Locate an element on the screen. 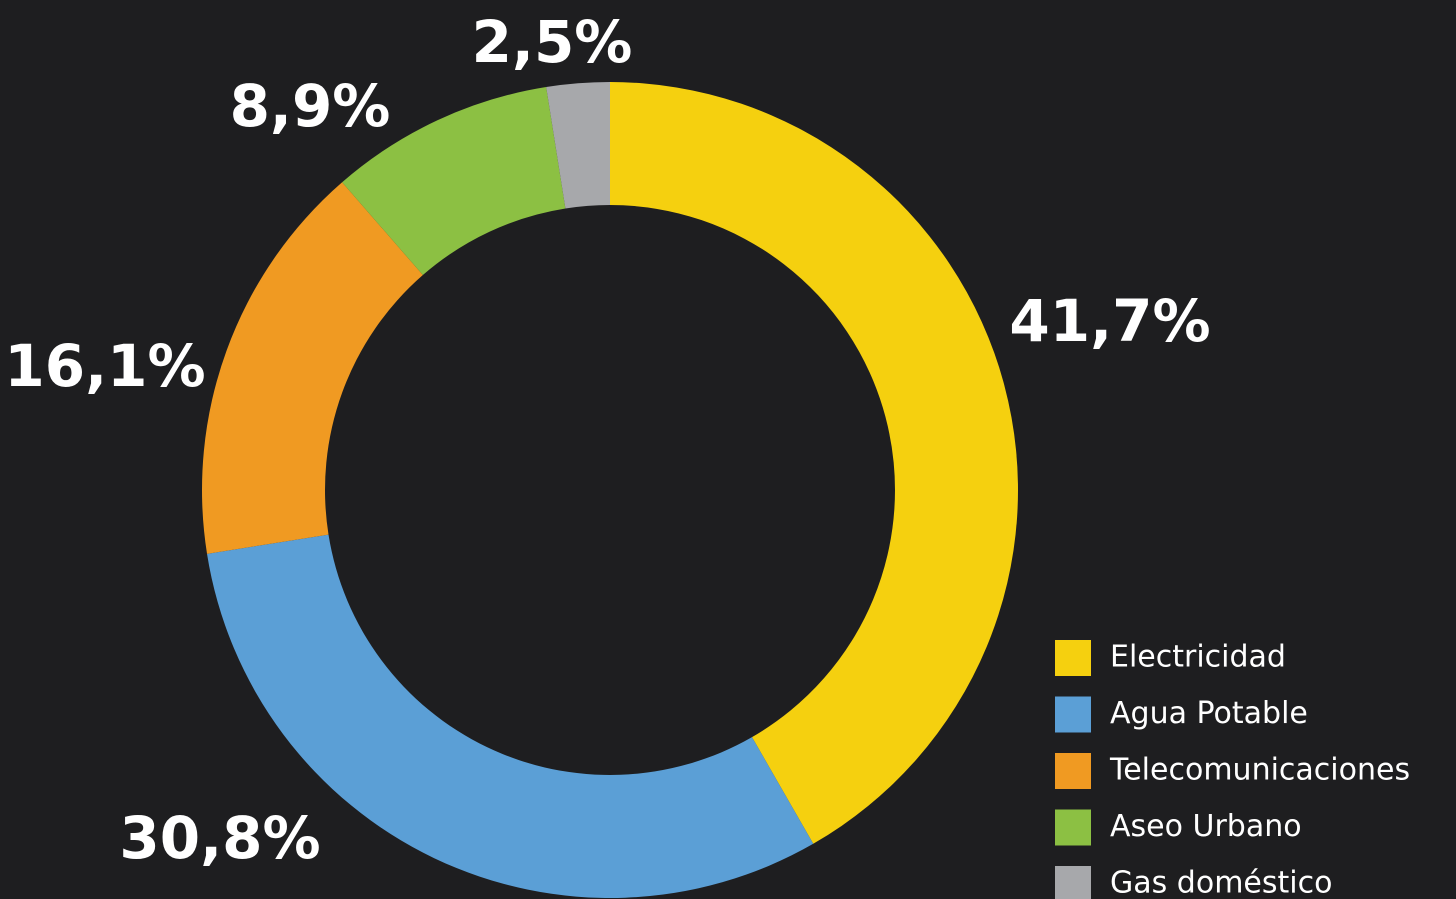 The height and width of the screenshot is (899, 1456). legend-label: Aseo Urbano is located at coordinates (1206, 826).